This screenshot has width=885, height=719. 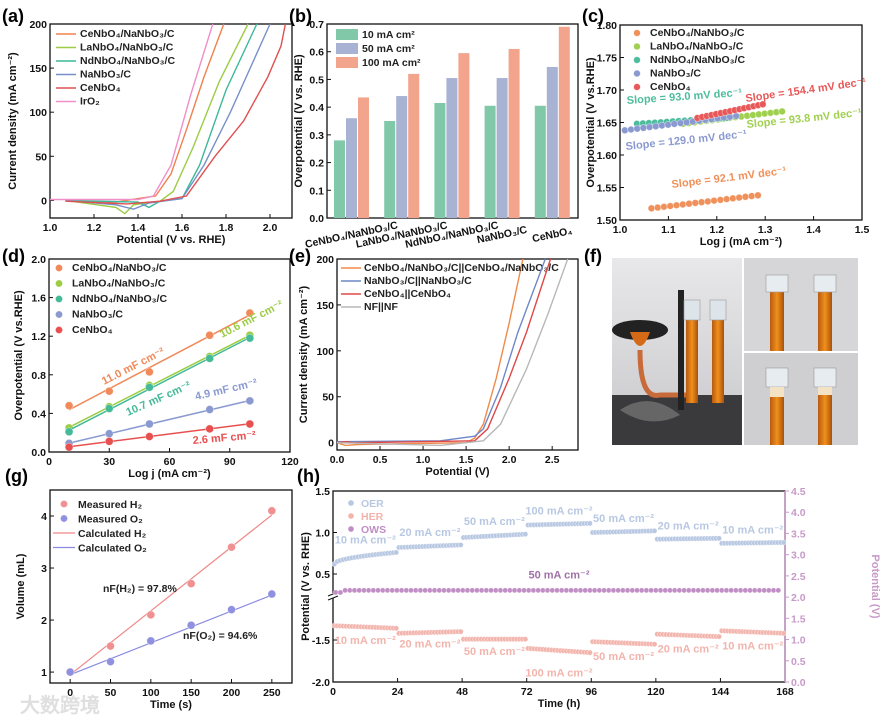 What do you see at coordinates (100, 88) in the screenshot?
I see `panel-a-legend-label: CeNbO₄` at bounding box center [100, 88].